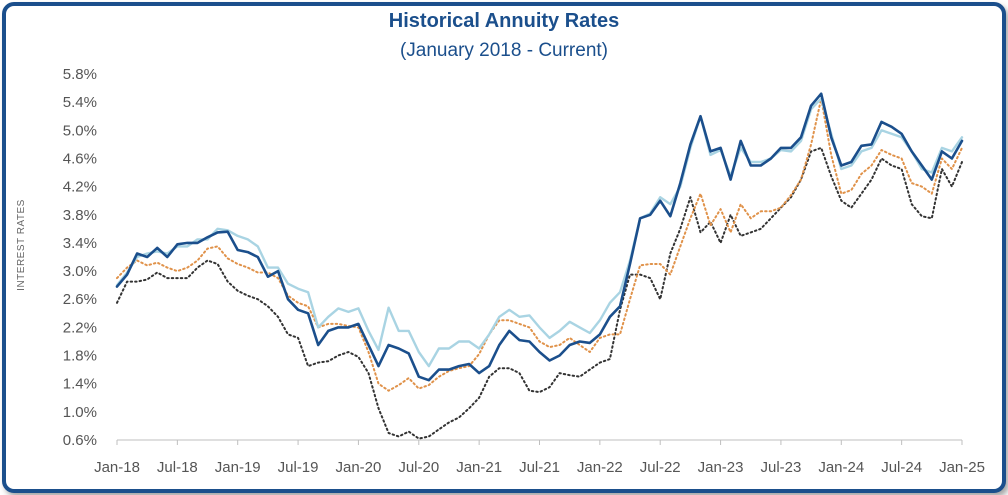 The width and height of the screenshot is (1008, 495). I want to click on x-tick-label: Jan-24, so click(841, 467).